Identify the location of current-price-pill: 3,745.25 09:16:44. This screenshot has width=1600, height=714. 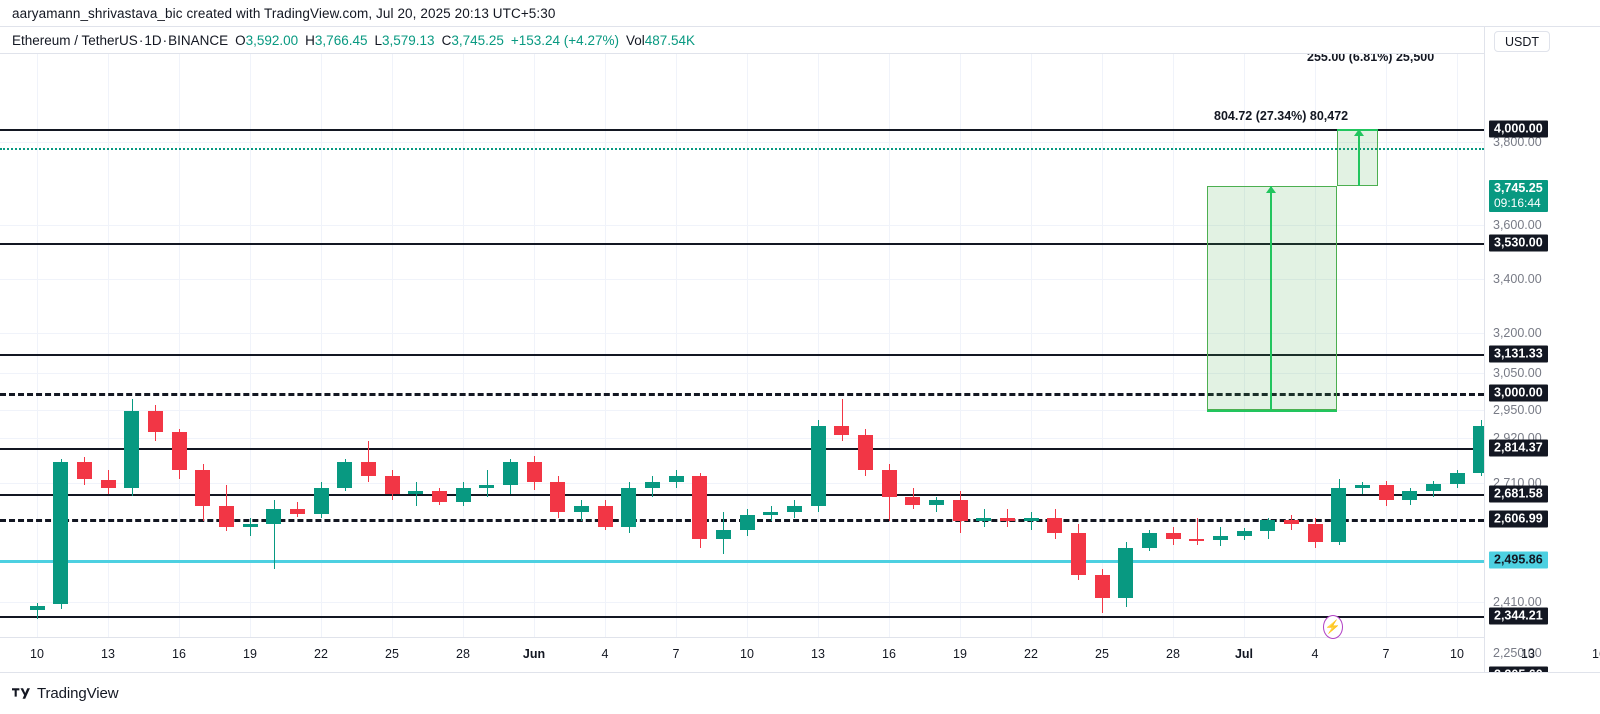
(1518, 196).